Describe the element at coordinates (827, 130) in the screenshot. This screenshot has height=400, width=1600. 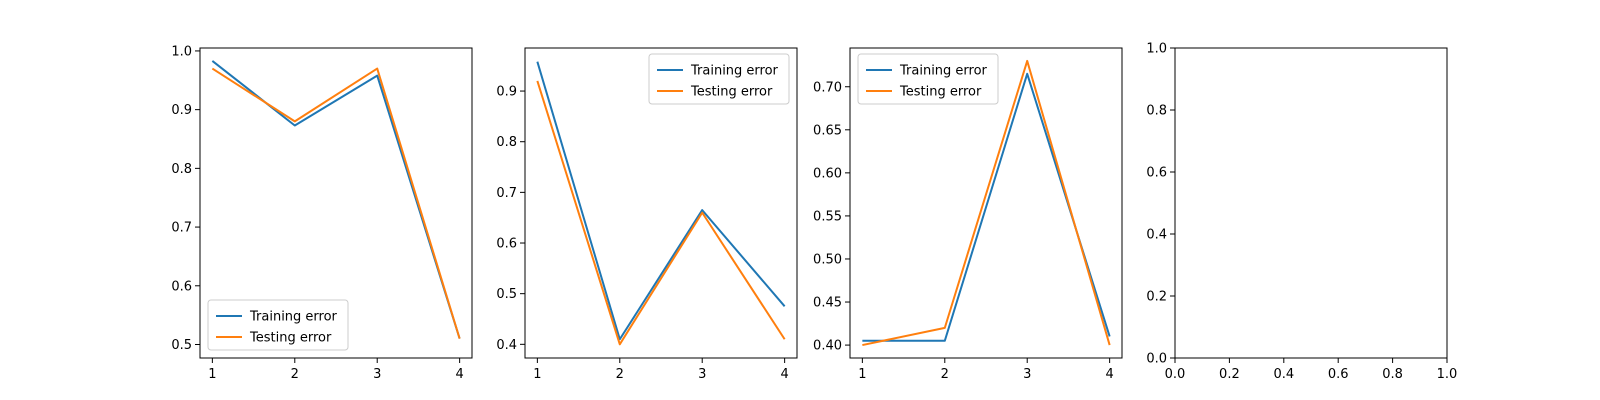
I see `y-tick-label: 0.65` at that location.